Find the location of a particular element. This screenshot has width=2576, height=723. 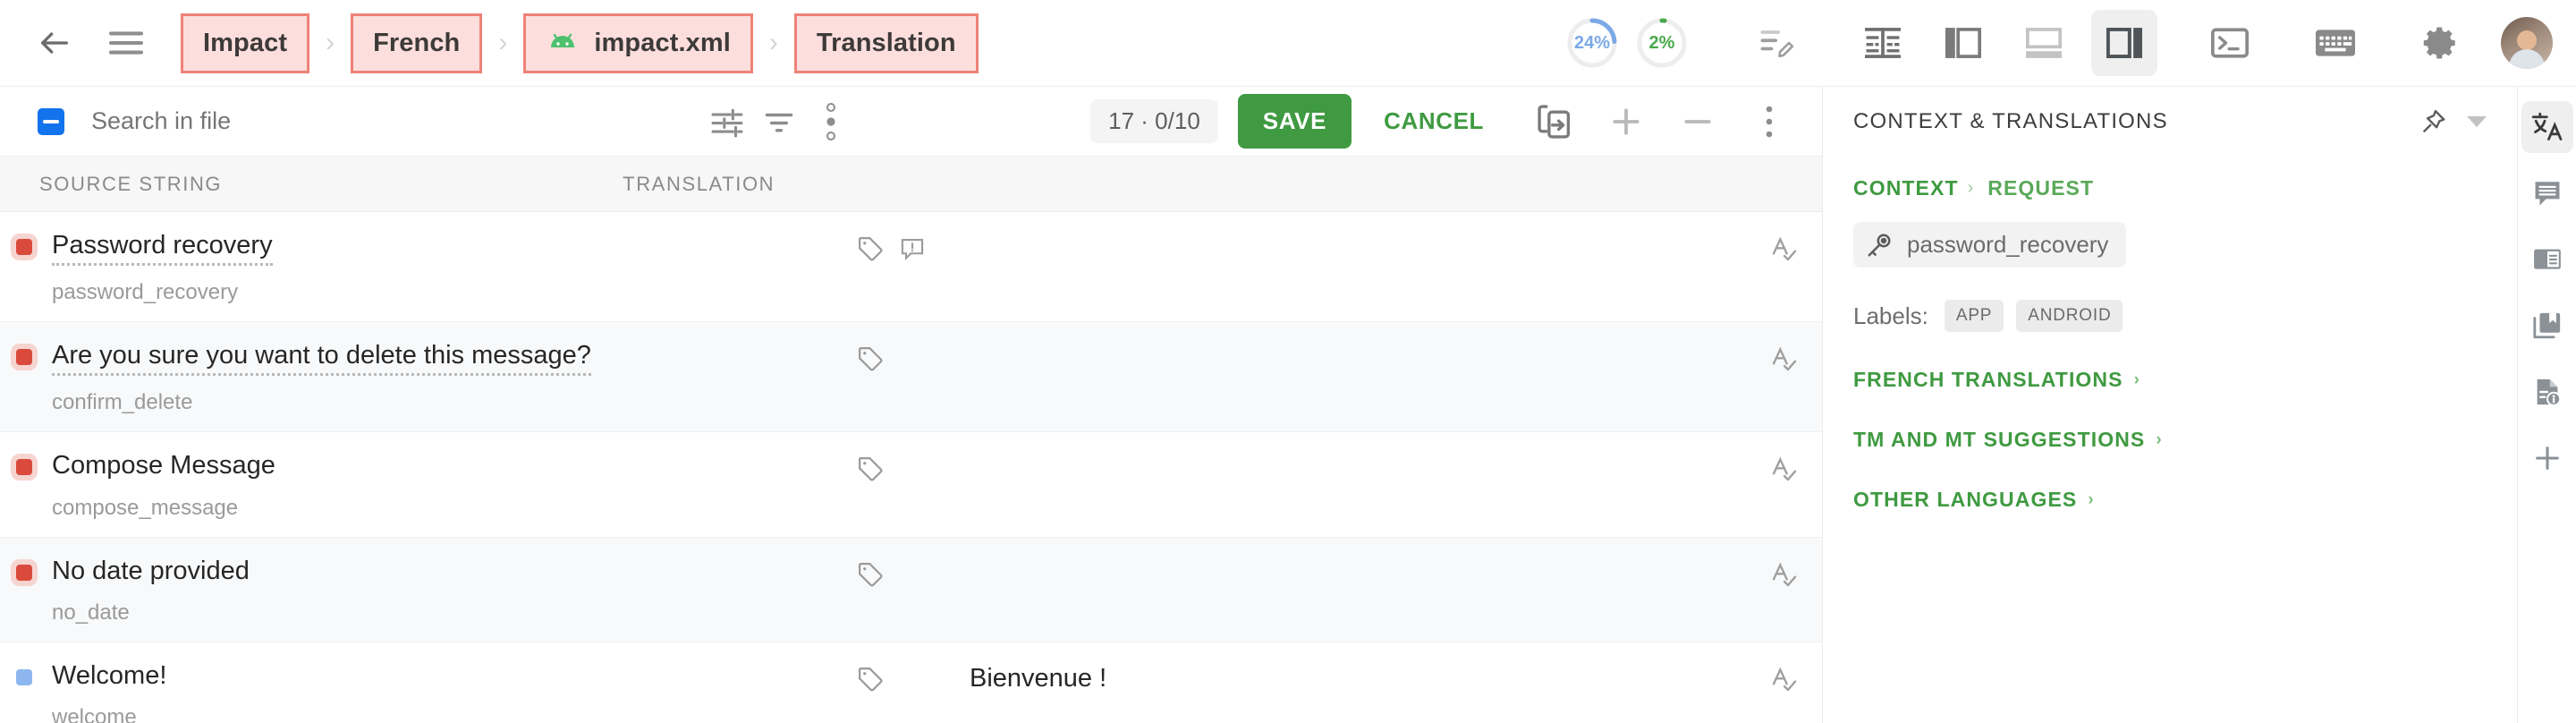

comment-icon is located at coordinates (2547, 193).